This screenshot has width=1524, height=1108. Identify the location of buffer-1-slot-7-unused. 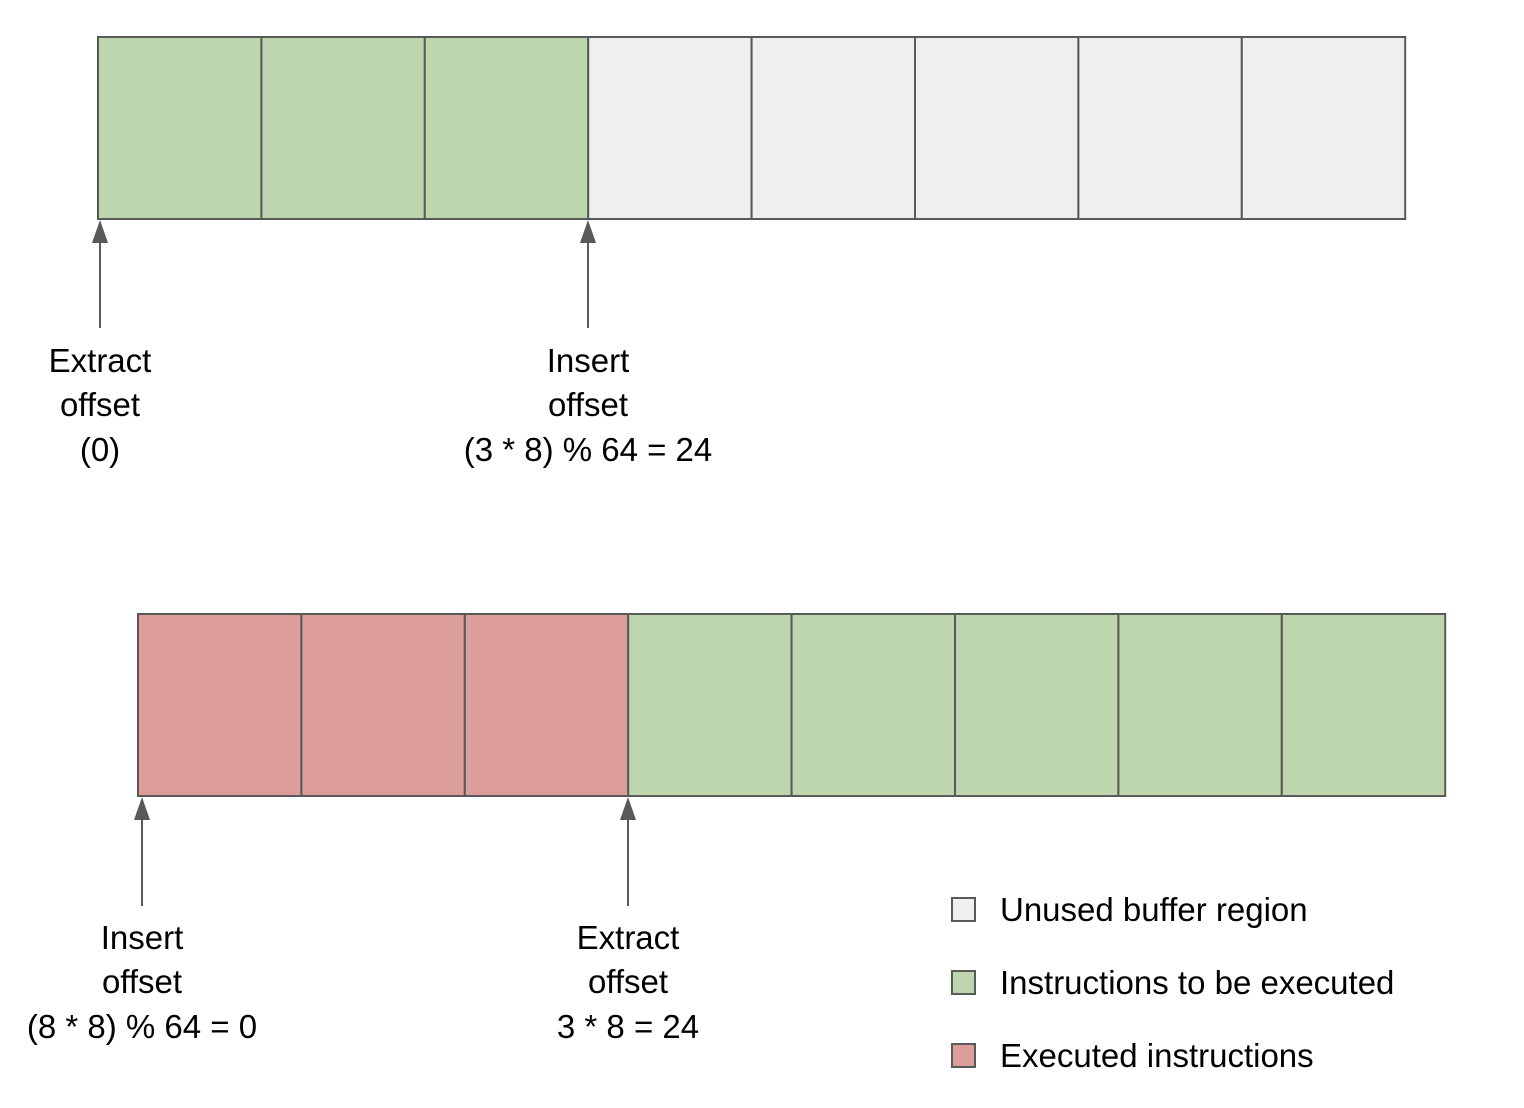
(1160, 128).